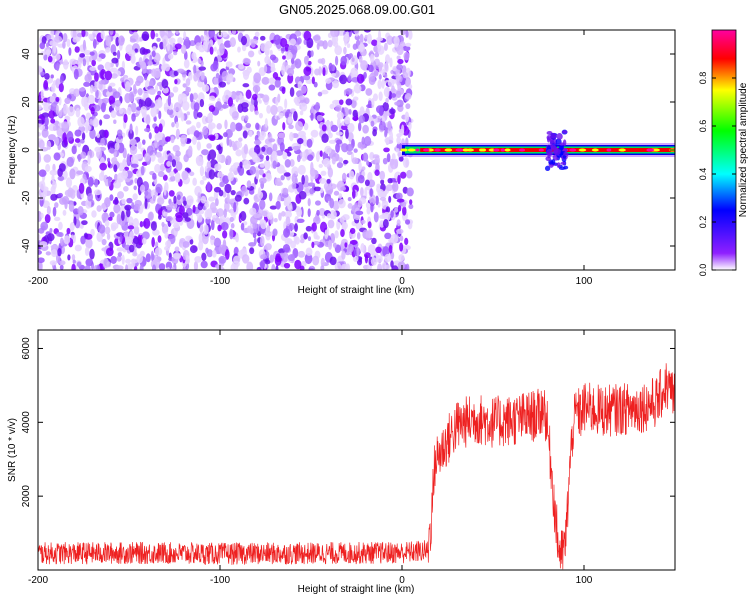 This screenshot has height=600, width=750. Describe the element at coordinates (549, 151) in the screenshot. I see `signal-spread` at that location.